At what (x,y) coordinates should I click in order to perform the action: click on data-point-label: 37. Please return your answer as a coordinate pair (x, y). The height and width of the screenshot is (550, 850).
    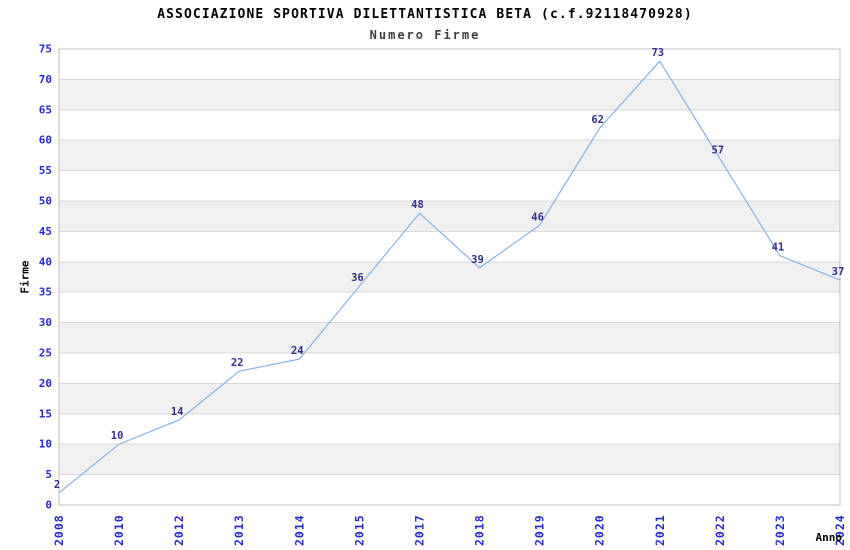
    Looking at the image, I should click on (838, 272).